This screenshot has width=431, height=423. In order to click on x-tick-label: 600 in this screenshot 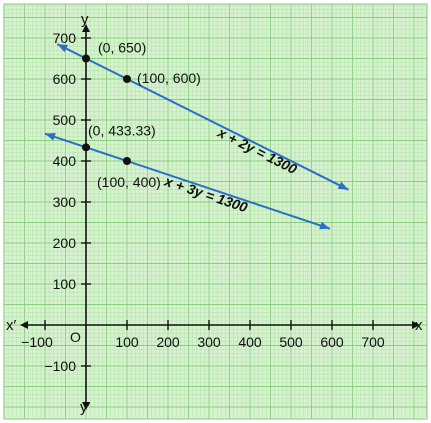, I will do `click(332, 342)`.